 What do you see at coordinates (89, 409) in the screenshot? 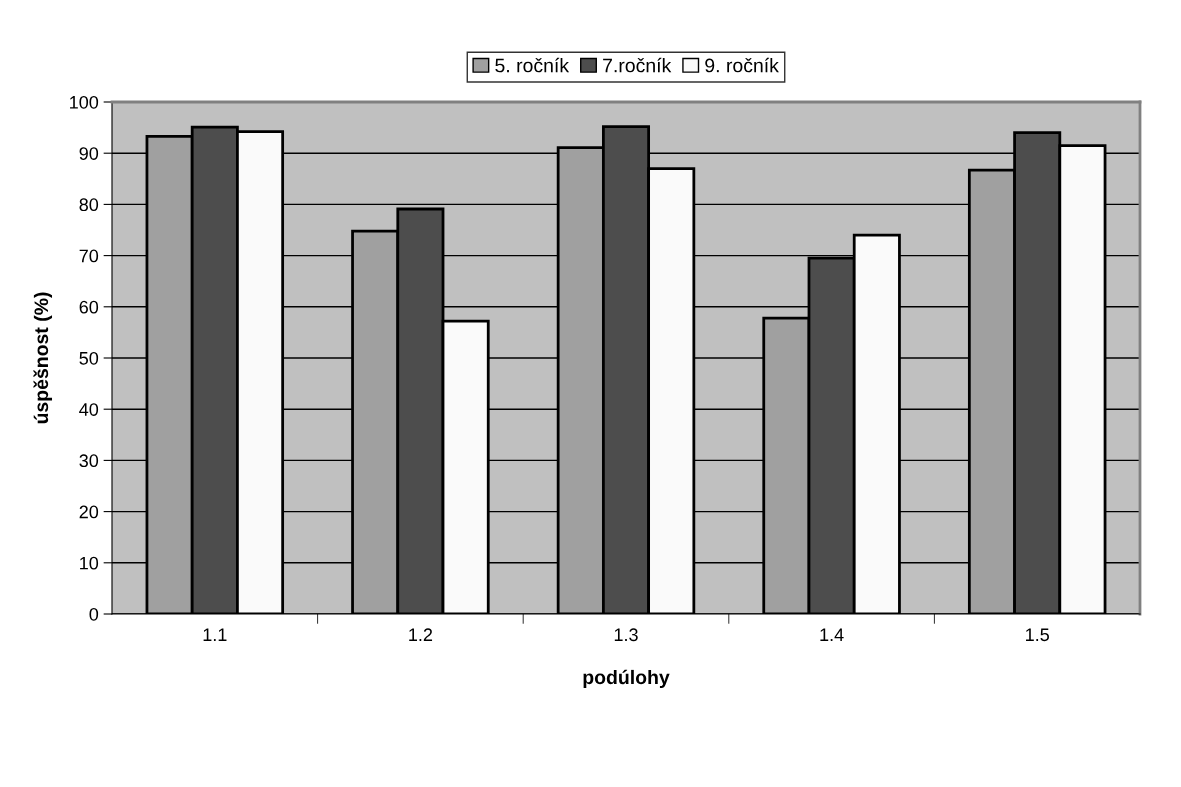
I see `y-tick-label: 40` at bounding box center [89, 409].